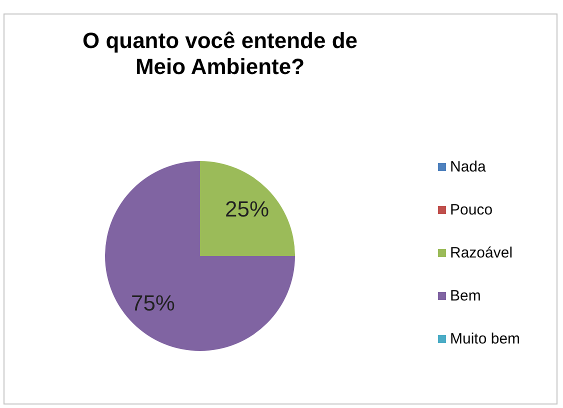 This screenshot has width=563, height=408. I want to click on data-label: 75%, so click(152, 303).